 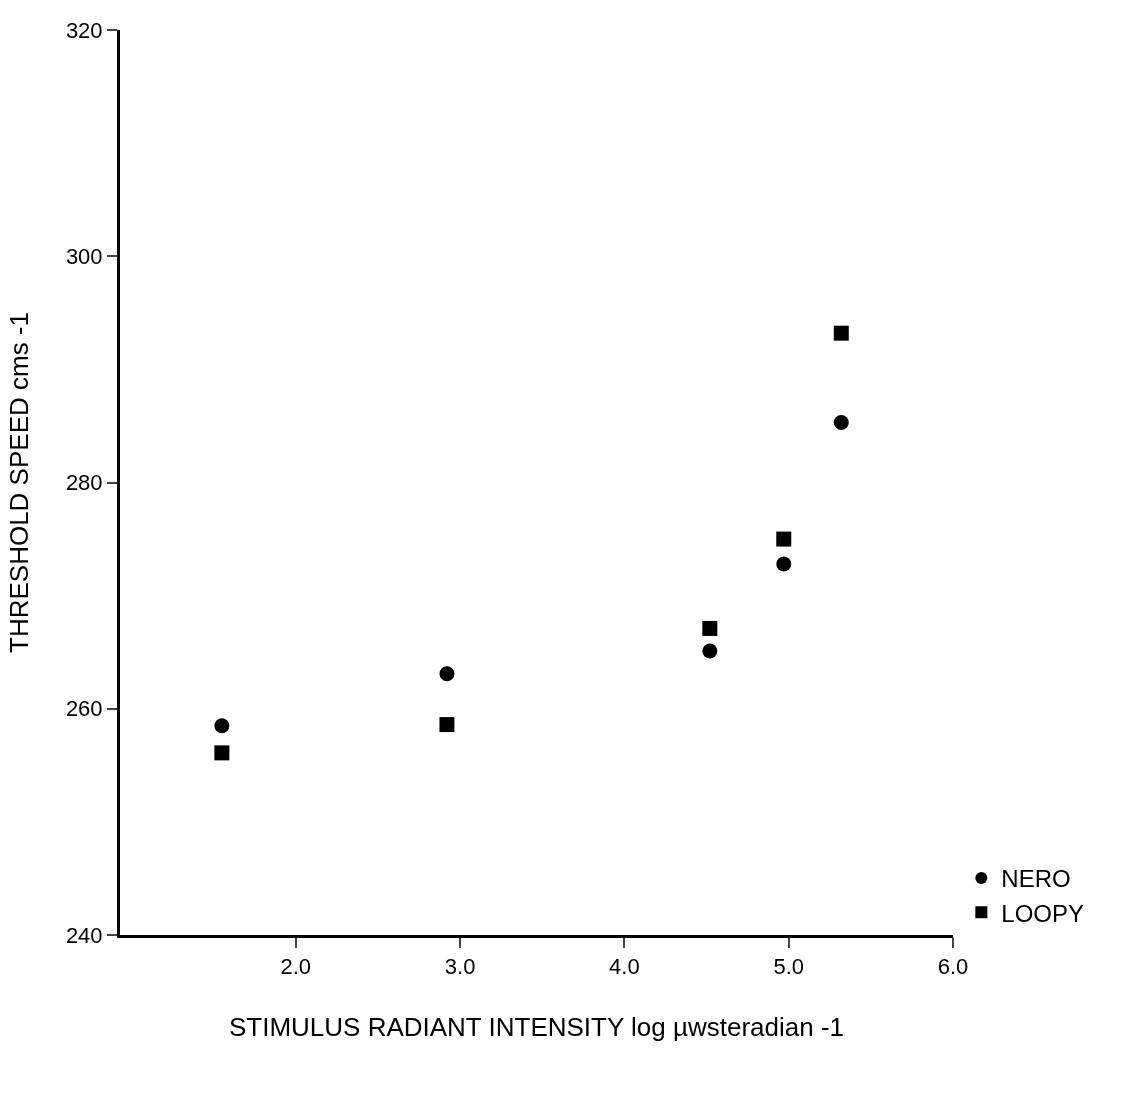 I want to click on y-tick-label: 300, so click(x=84, y=256).